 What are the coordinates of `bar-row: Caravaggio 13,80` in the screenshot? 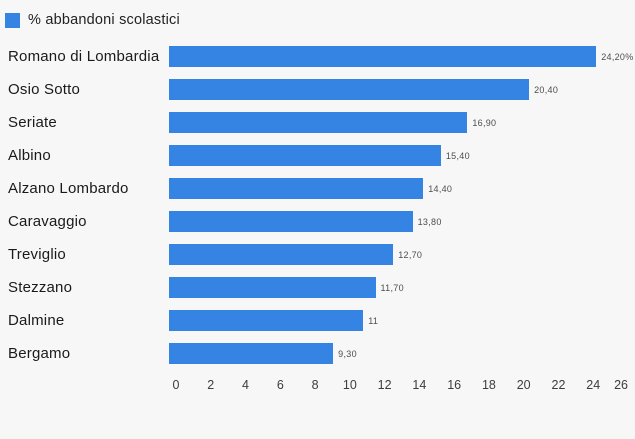 It's located at (317, 221).